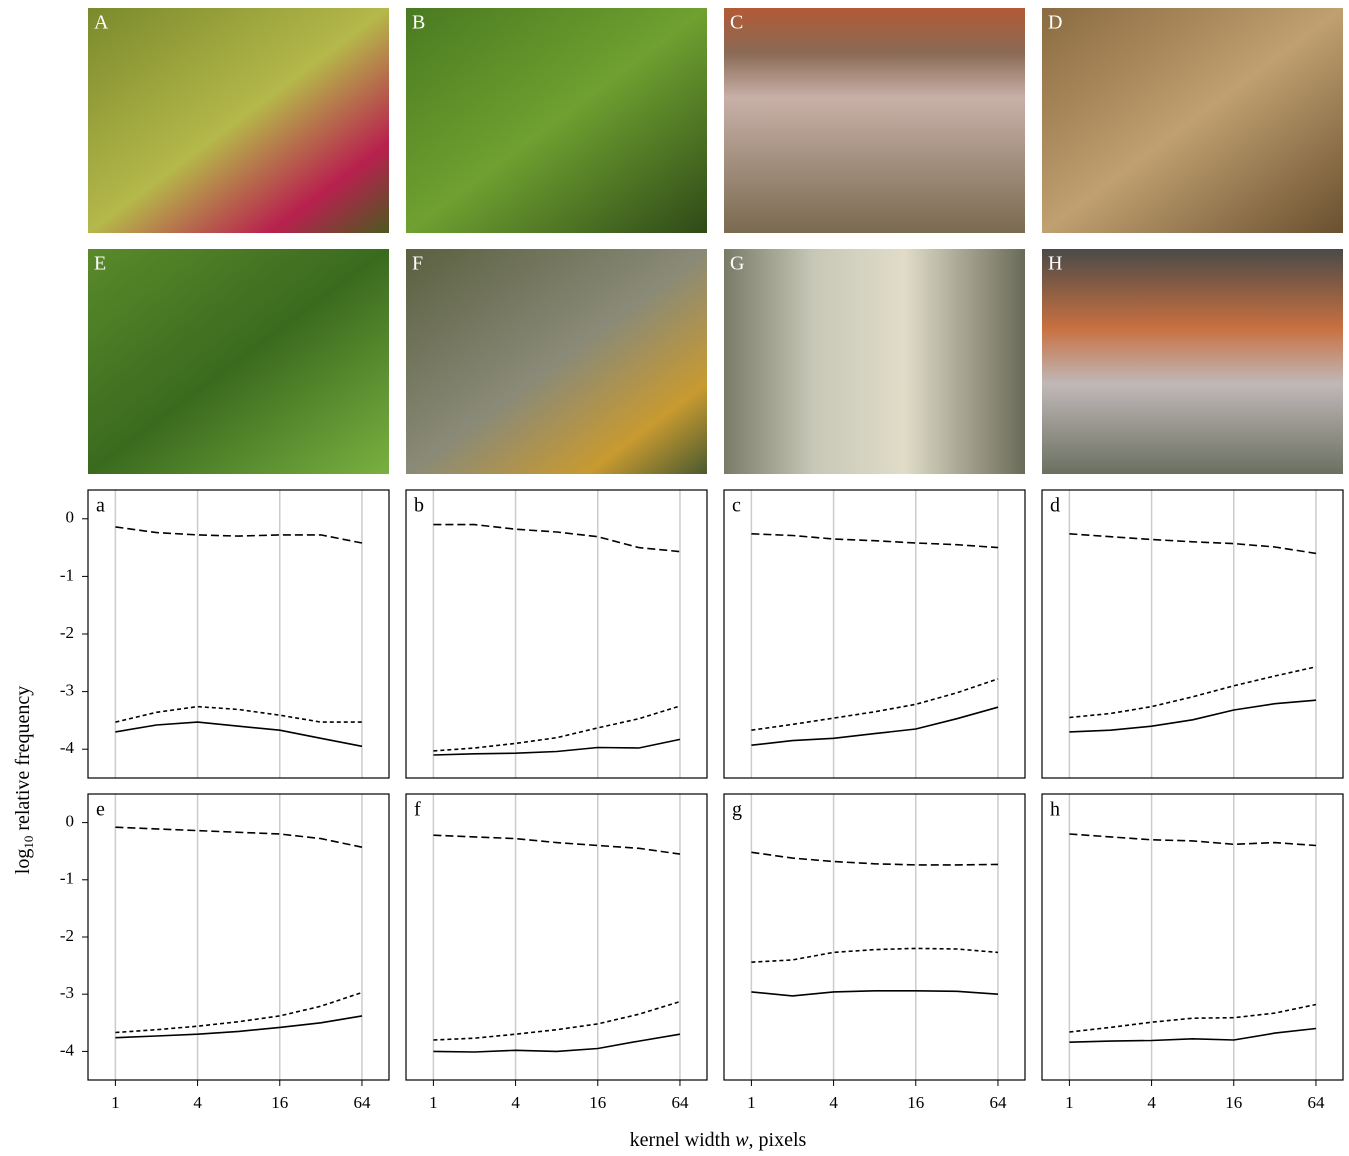 Image resolution: width=1349 pixels, height=1156 pixels. I want to click on panel-label: e, so click(100, 810).